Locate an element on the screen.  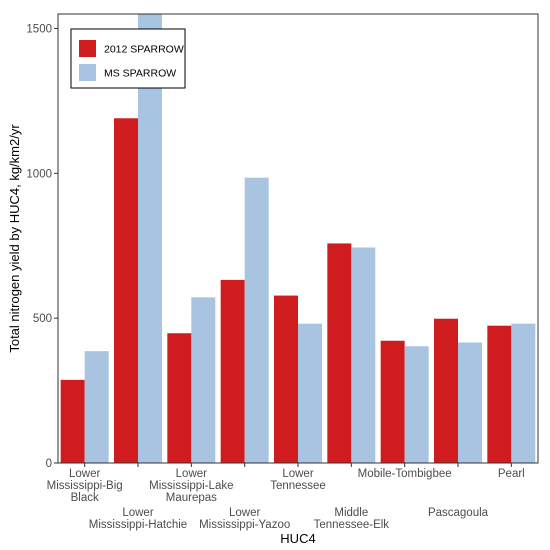
bar-series2-cat8 is located at coordinates (470, 402).